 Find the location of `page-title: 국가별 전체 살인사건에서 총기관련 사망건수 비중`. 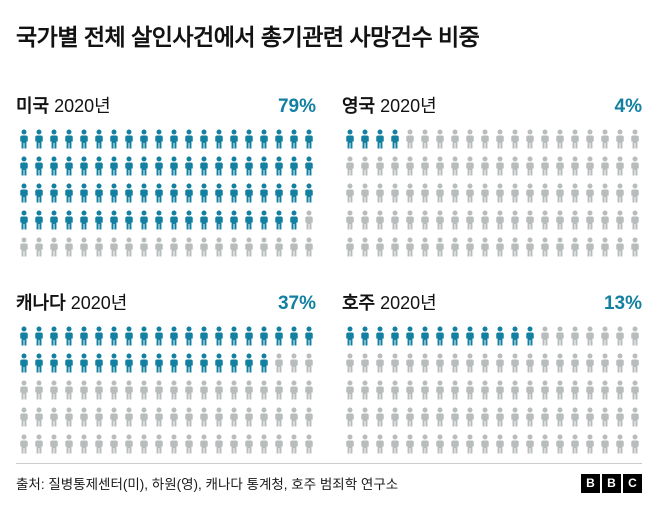

page-title: 국가별 전체 살인사건에서 총기관련 사망건수 비중 is located at coordinates (248, 37).